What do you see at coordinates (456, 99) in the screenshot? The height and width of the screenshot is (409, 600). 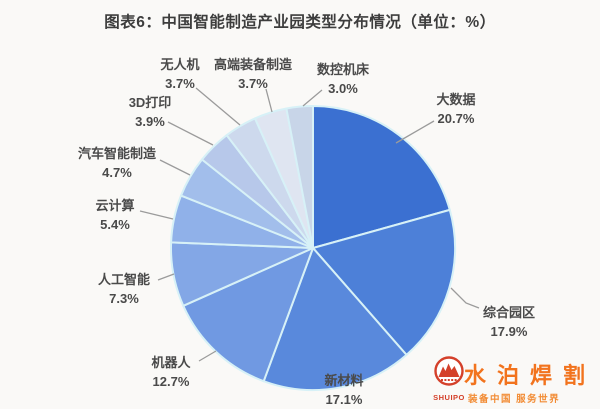 I see `slice-label-name: 大数据` at bounding box center [456, 99].